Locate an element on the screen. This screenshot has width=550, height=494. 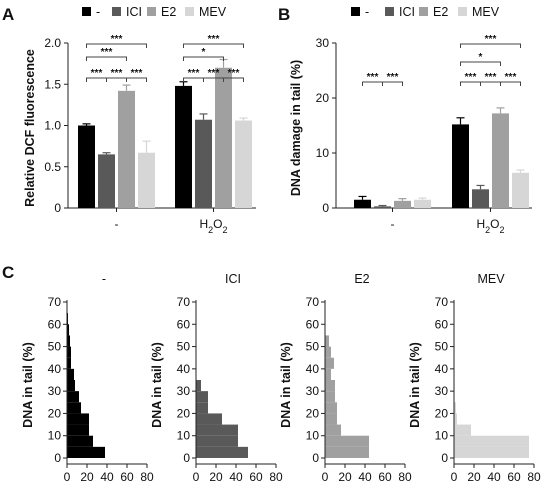
panel-b-significance: *** ********** *** *** is located at coordinates (441, 60).